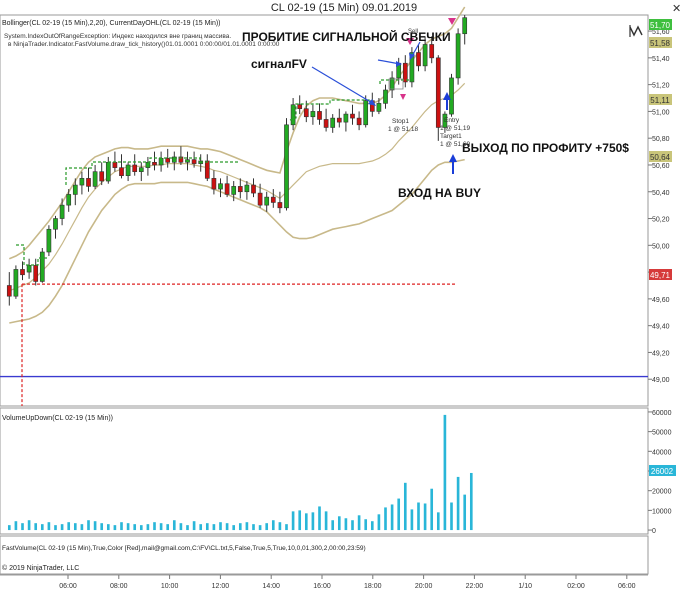  I want to click on signal-annotation: сигналFV, so click(279, 64).